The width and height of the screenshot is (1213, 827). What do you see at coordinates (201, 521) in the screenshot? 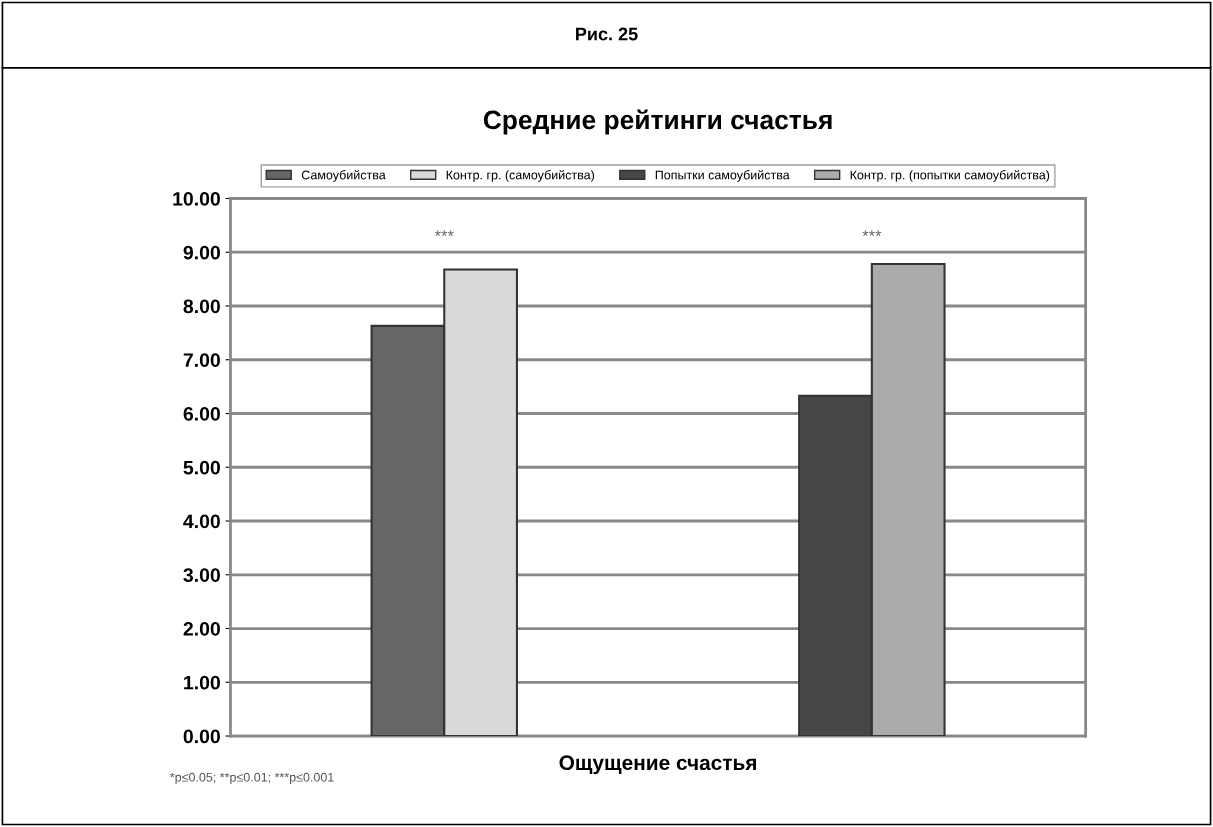
I see `y-tick-label: 4.00` at bounding box center [201, 521].